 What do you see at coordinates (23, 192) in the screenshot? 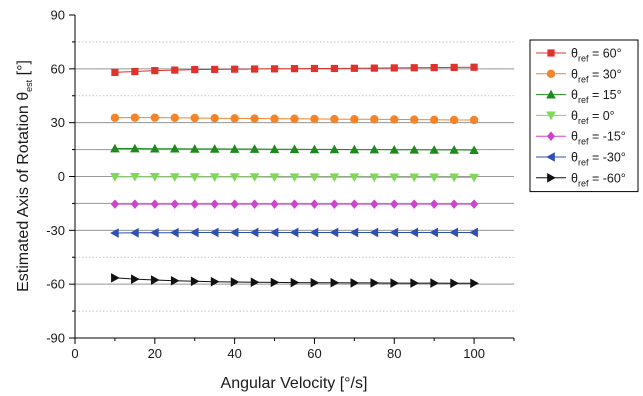
I see `y-axis-title-main: Estimated Axis of Rotation θ` at bounding box center [23, 192].